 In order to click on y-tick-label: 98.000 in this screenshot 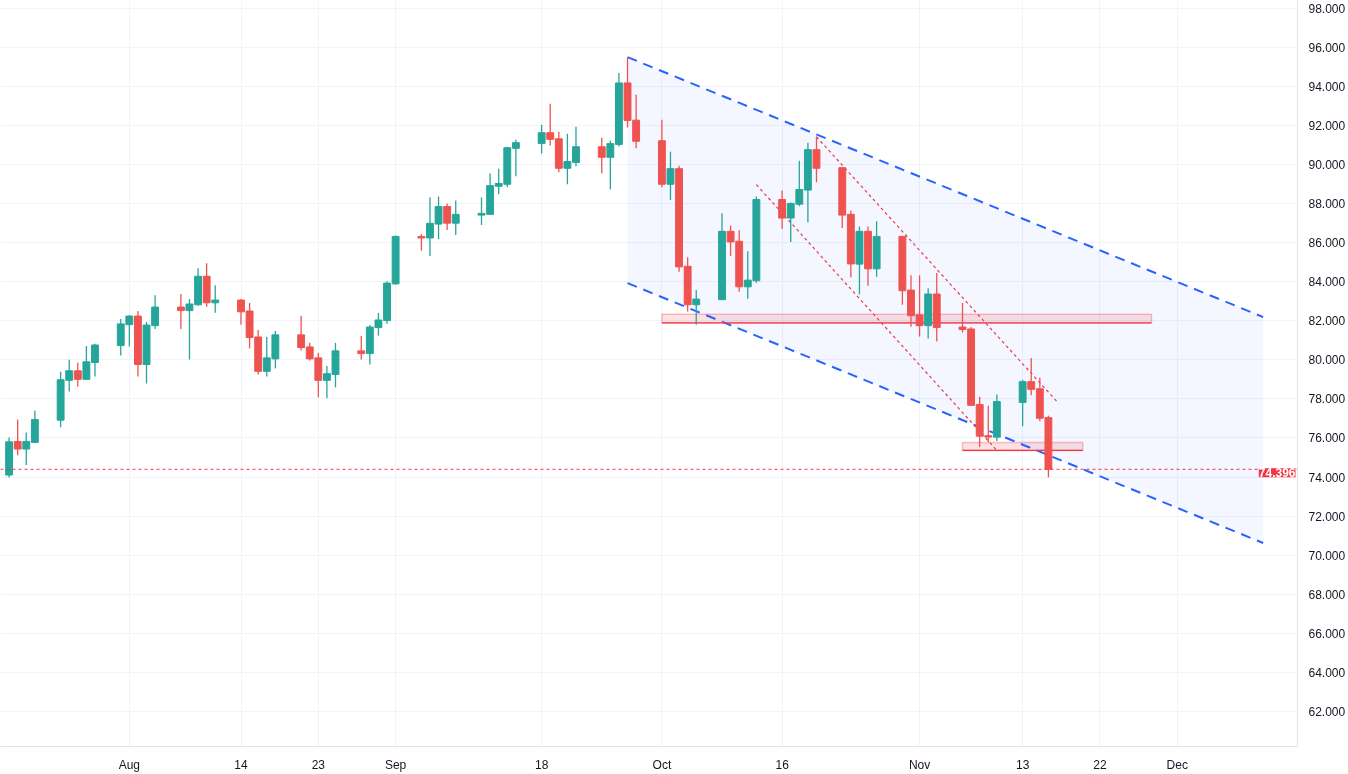, I will do `click(1327, 8)`.